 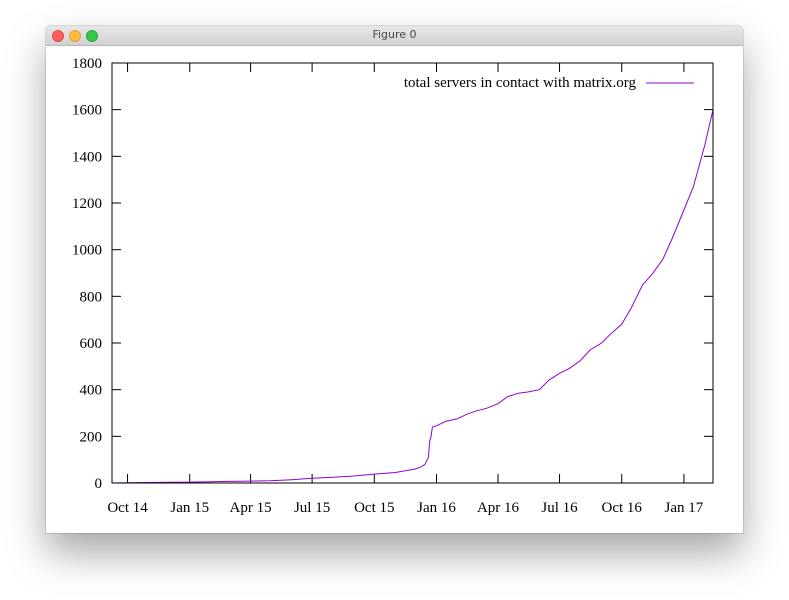 What do you see at coordinates (87, 204) in the screenshot?
I see `y-tick-label: 1200` at bounding box center [87, 204].